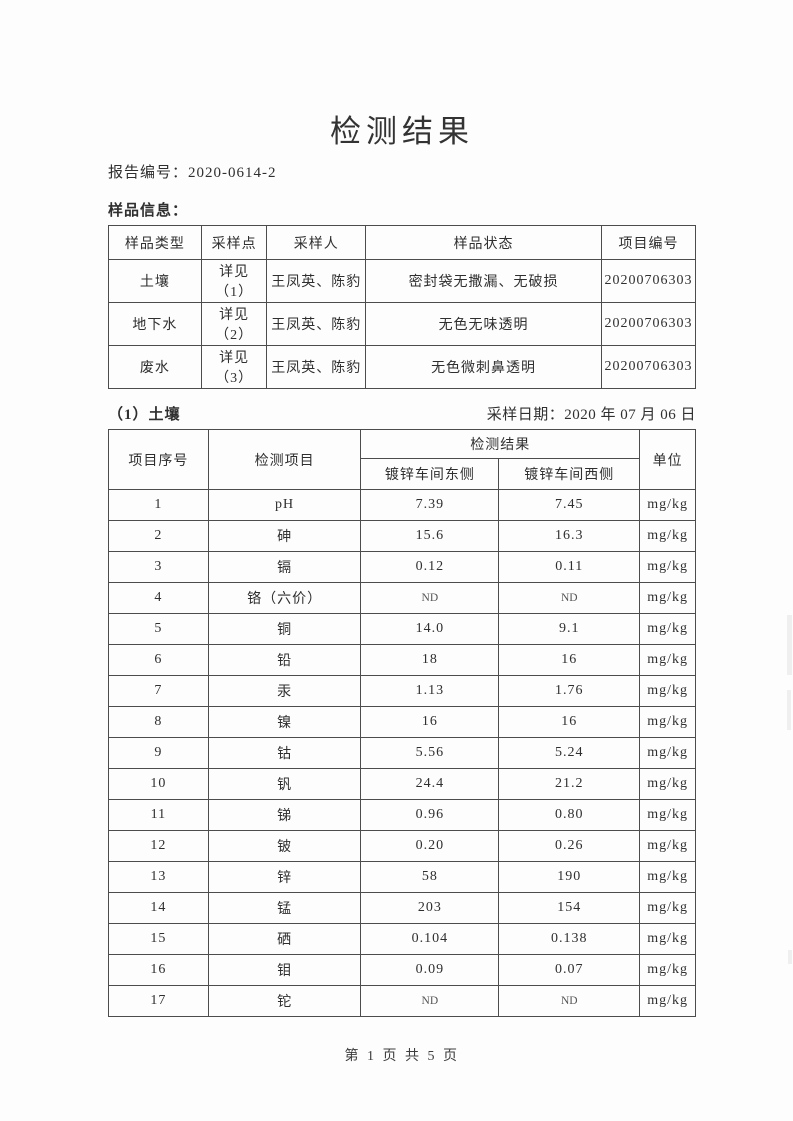  I want to click on table-row: 7 汞 1.13 1.76 mg/kg, so click(402, 691).